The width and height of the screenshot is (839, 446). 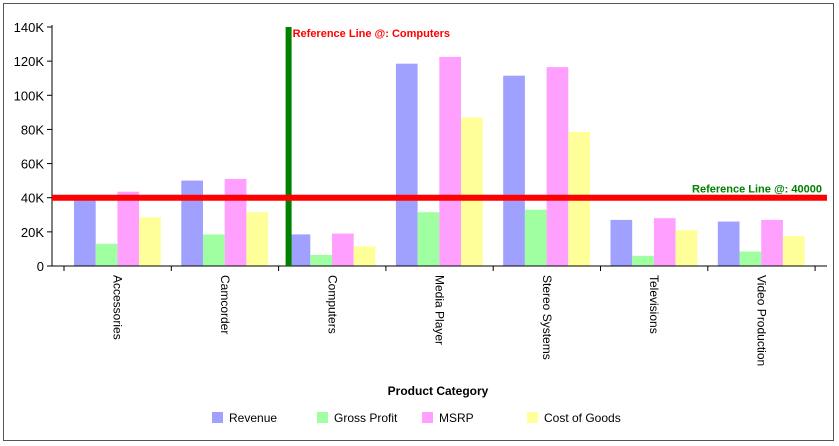 What do you see at coordinates (582, 418) in the screenshot?
I see `legend-label: Cost of Goods` at bounding box center [582, 418].